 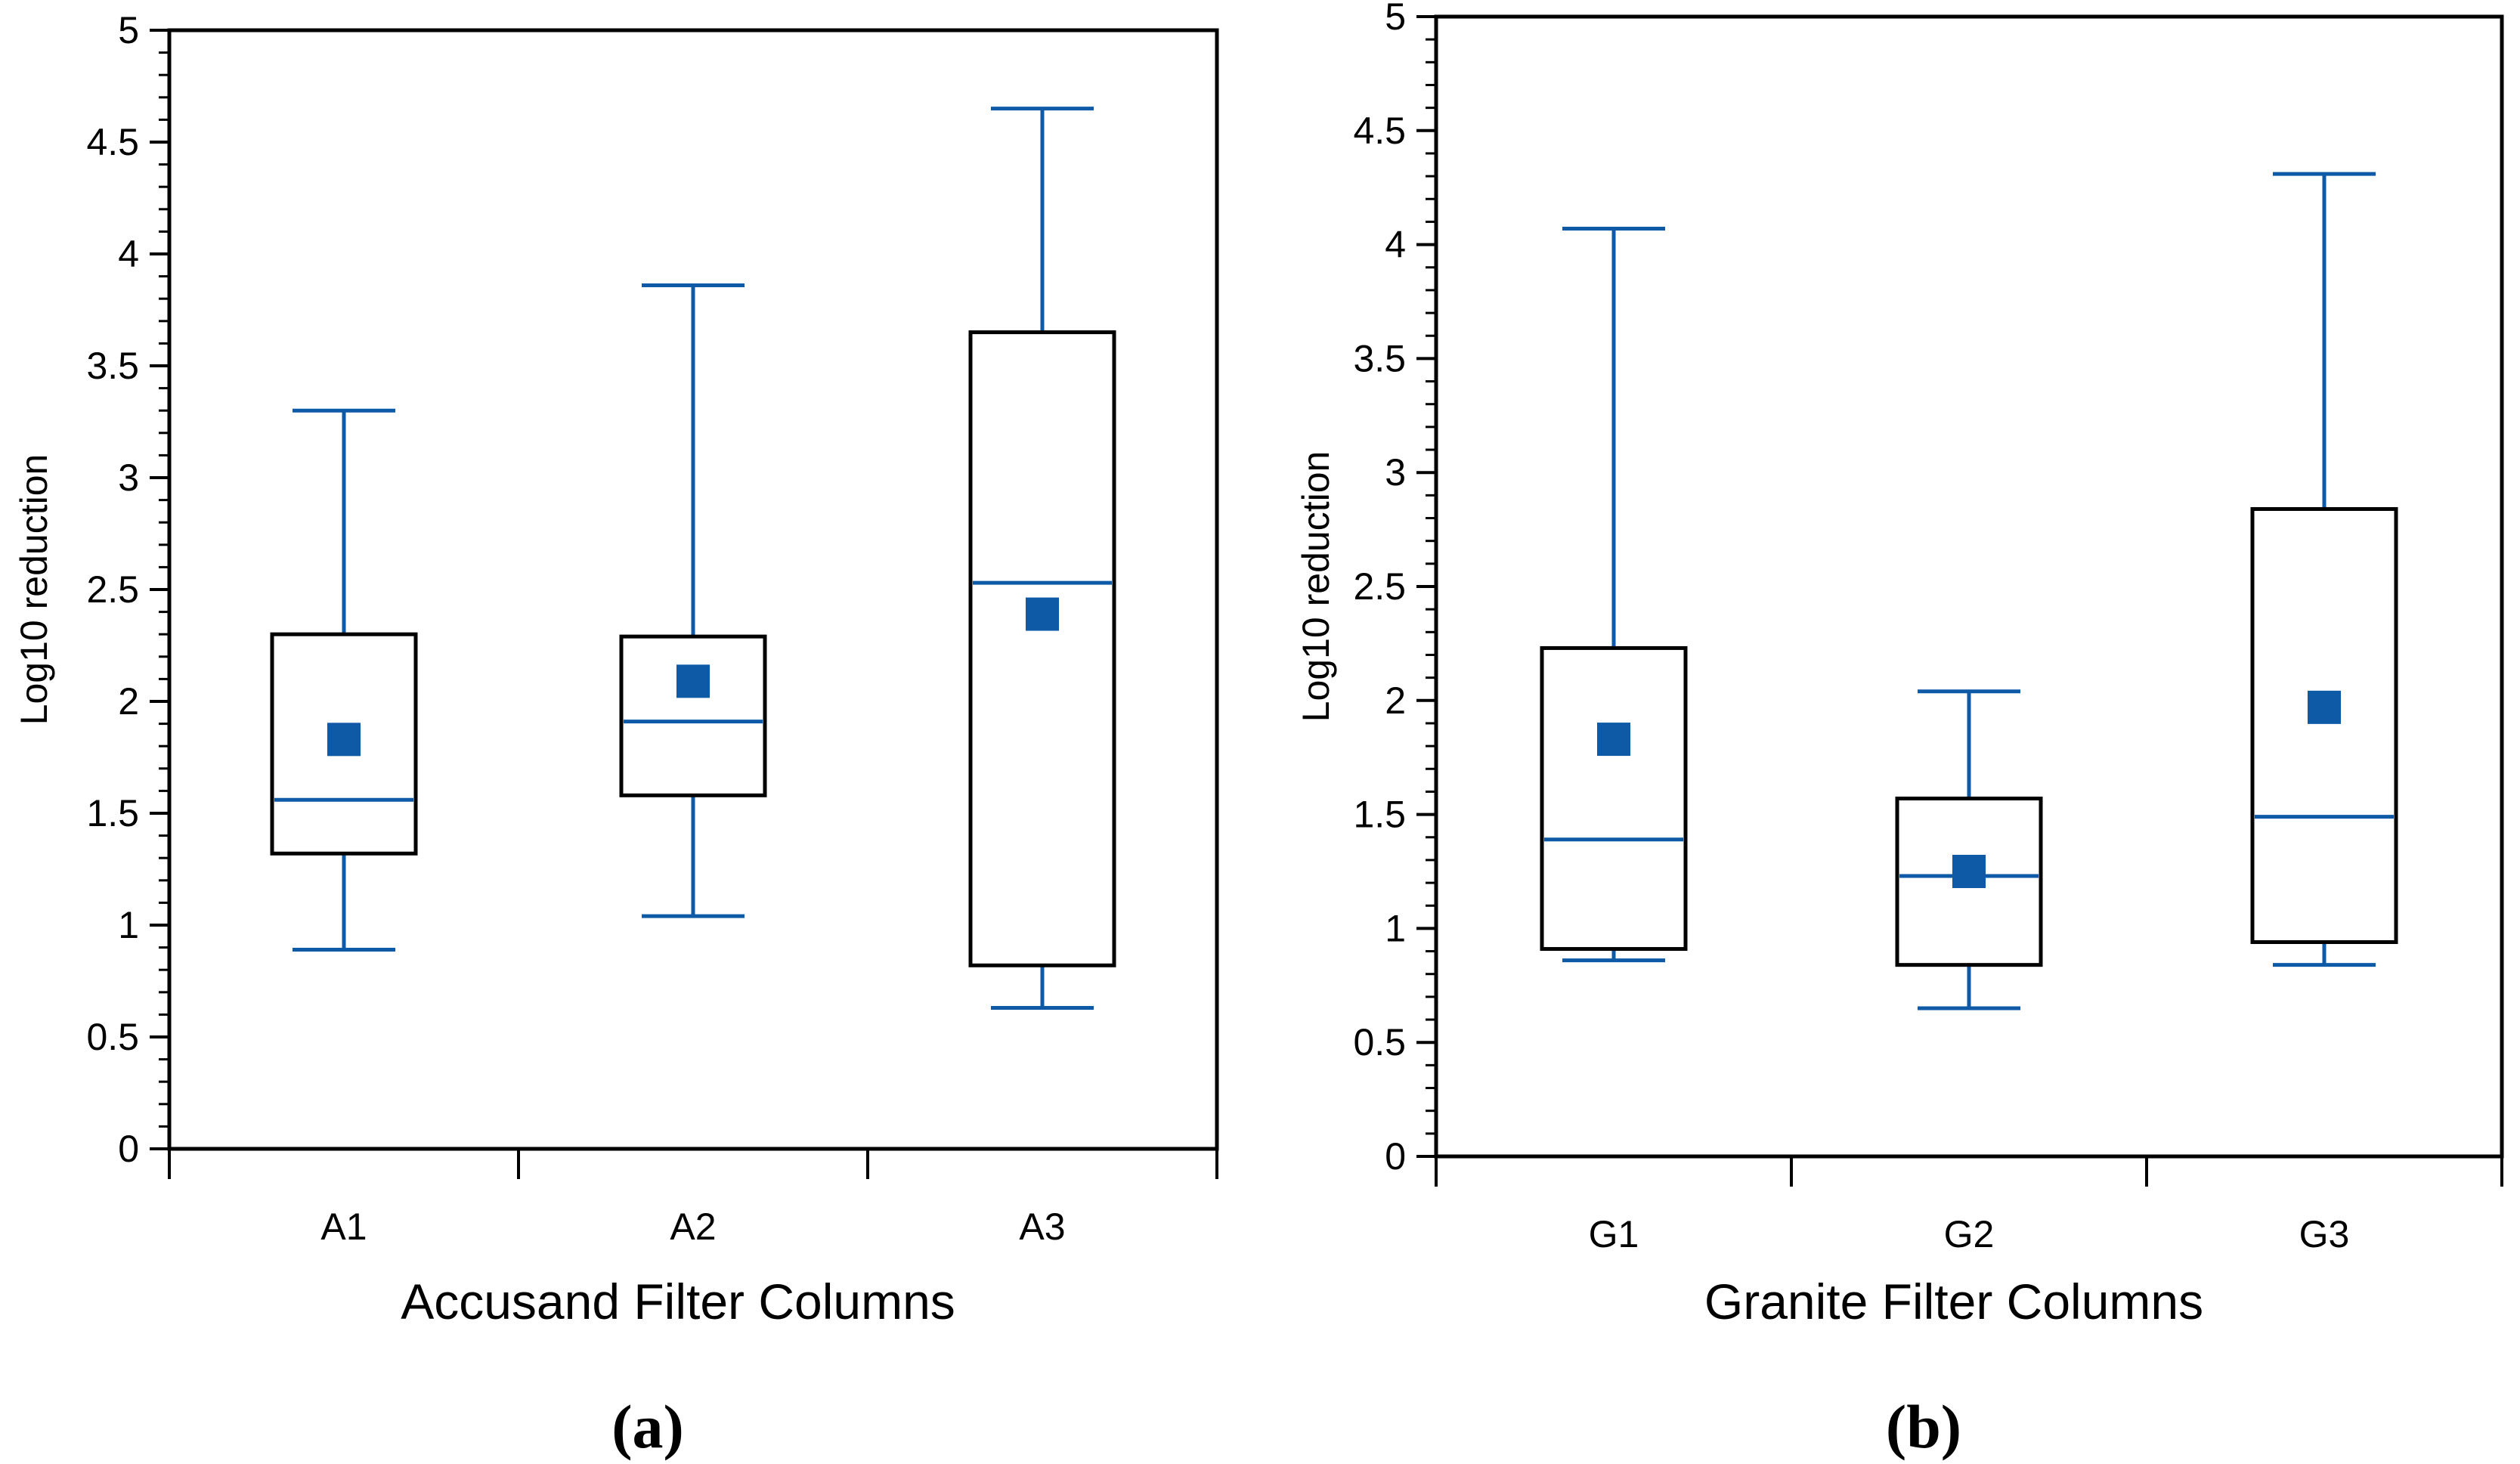 I want to click on box-A3, so click(x=1042, y=559).